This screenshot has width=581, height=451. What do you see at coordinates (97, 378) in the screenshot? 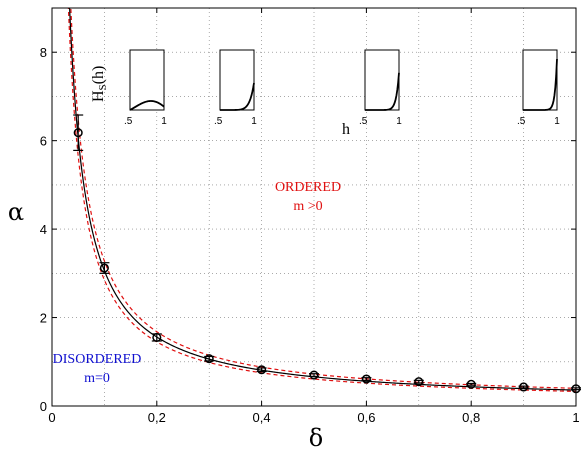
I see `disordered-condition: m=0` at bounding box center [97, 378].